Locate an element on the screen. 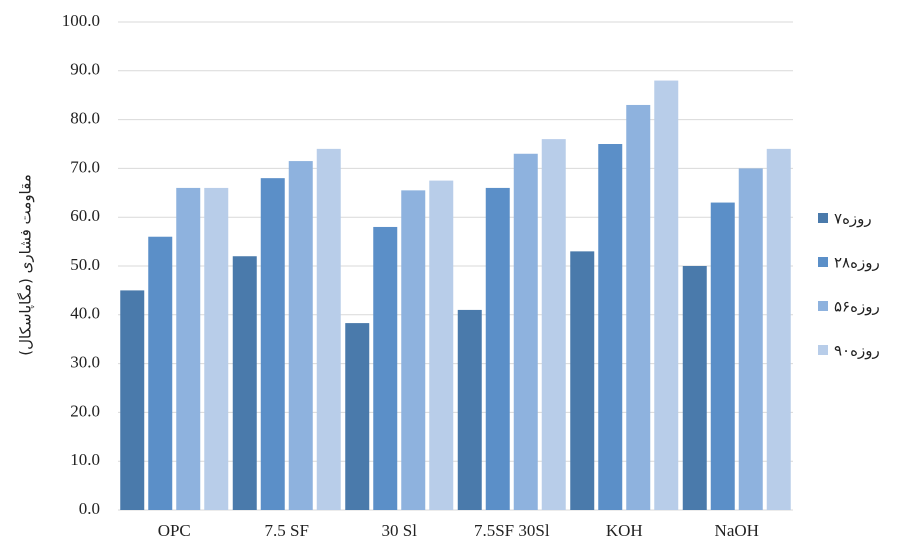 The width and height of the screenshot is (902, 552). y-tick-label: 30.0 is located at coordinates (85, 362).